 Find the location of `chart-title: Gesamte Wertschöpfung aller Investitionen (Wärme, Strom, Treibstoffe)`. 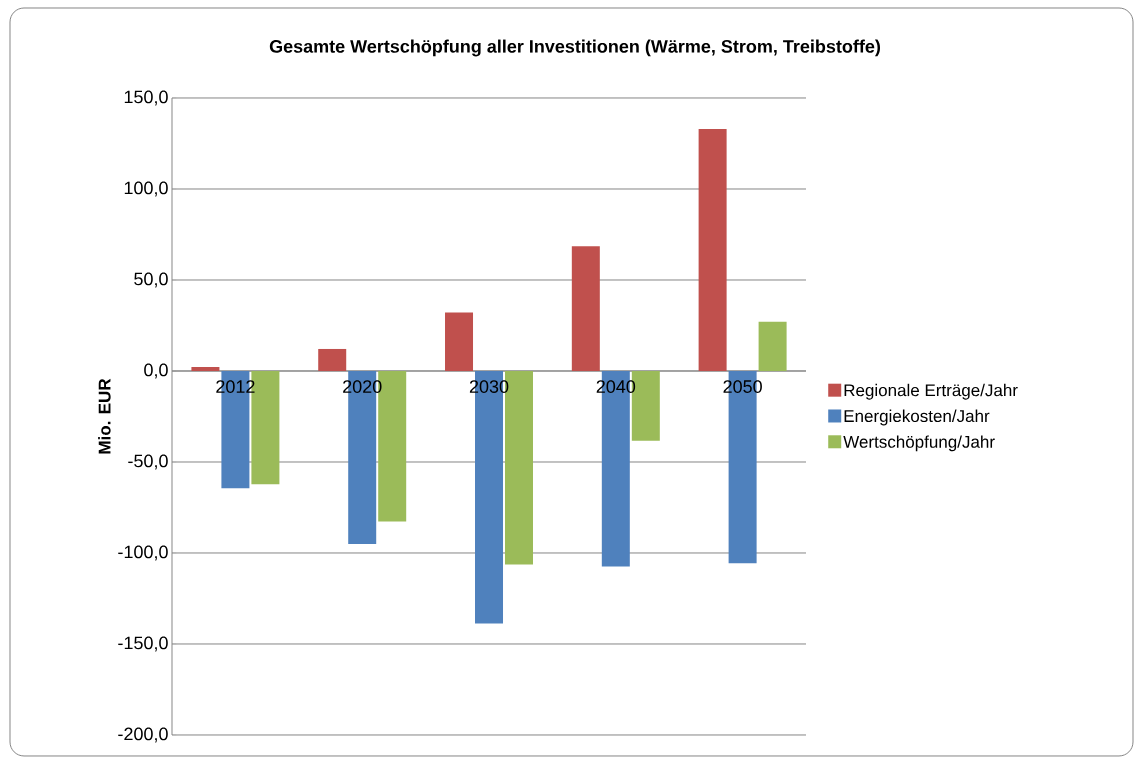

chart-title: Gesamte Wertschöpfung aller Investitionen (Wärme, Strom, Treibstoffe) is located at coordinates (574, 48).